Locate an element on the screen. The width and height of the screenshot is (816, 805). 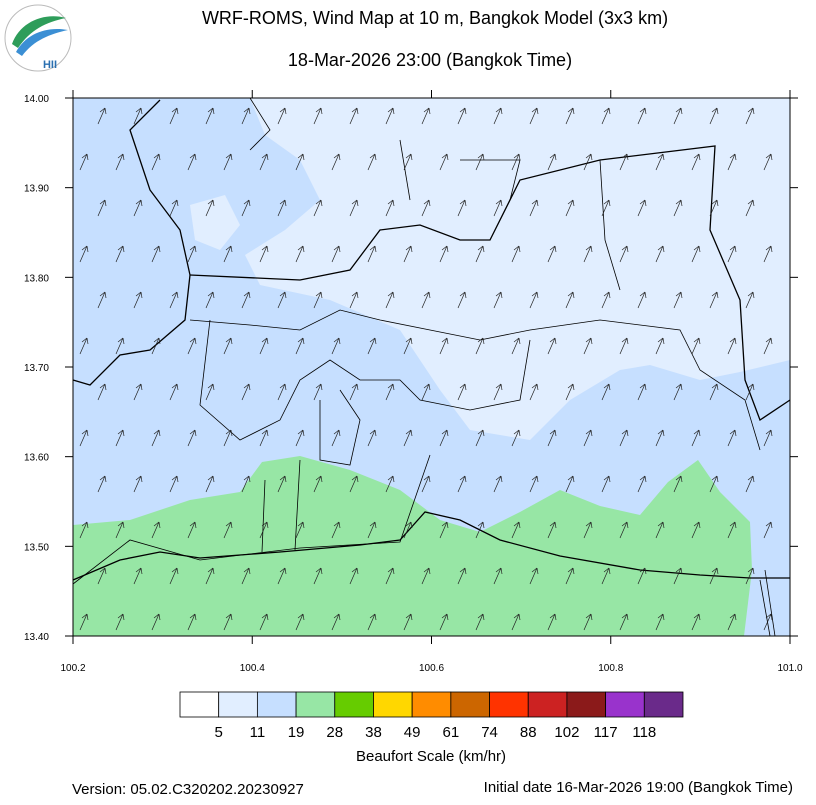
colorbar-label: 38 is located at coordinates (373, 732).